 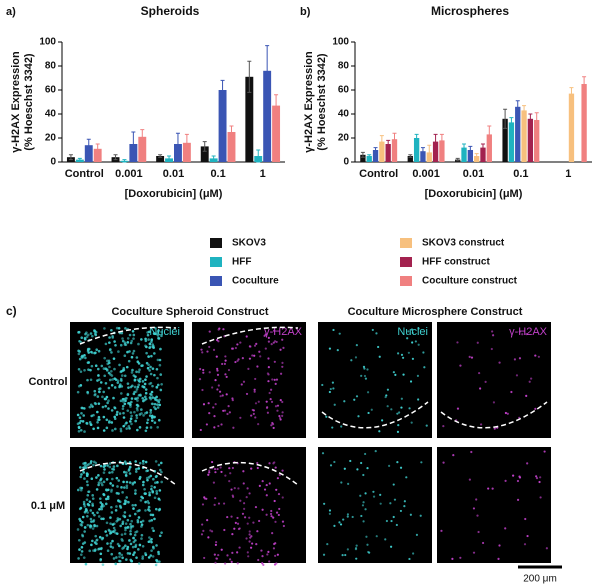 What do you see at coordinates (53, 162) in the screenshot?
I see `y-tick-label: 0` at bounding box center [53, 162].